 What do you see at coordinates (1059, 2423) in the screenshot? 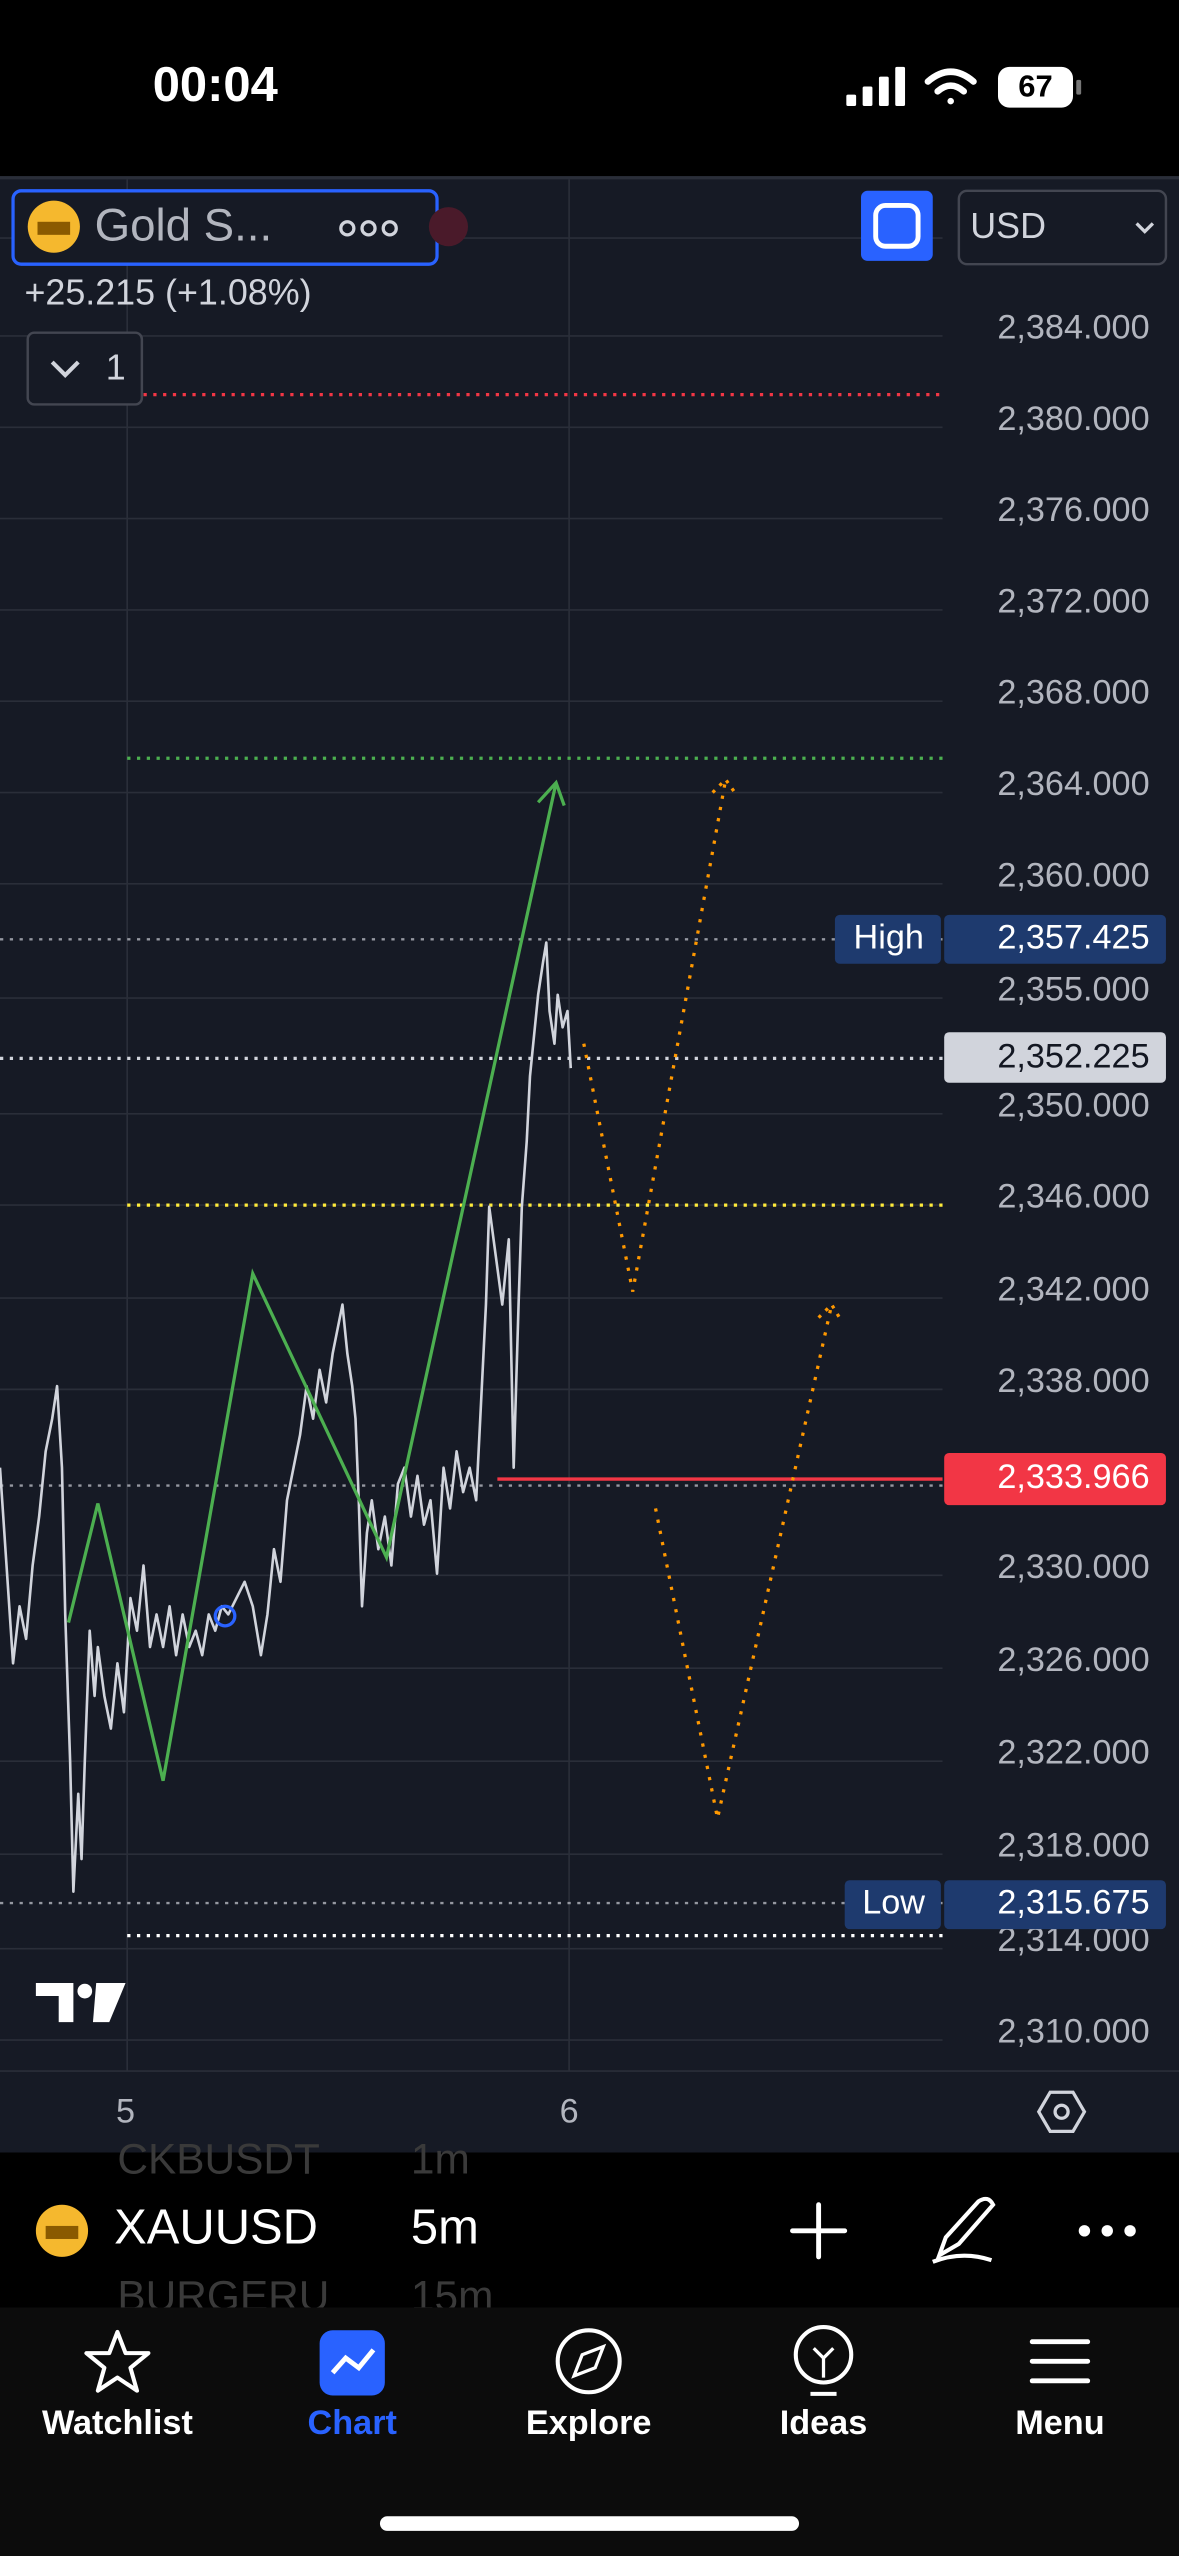
I see `tab-label: Menu` at bounding box center [1059, 2423].